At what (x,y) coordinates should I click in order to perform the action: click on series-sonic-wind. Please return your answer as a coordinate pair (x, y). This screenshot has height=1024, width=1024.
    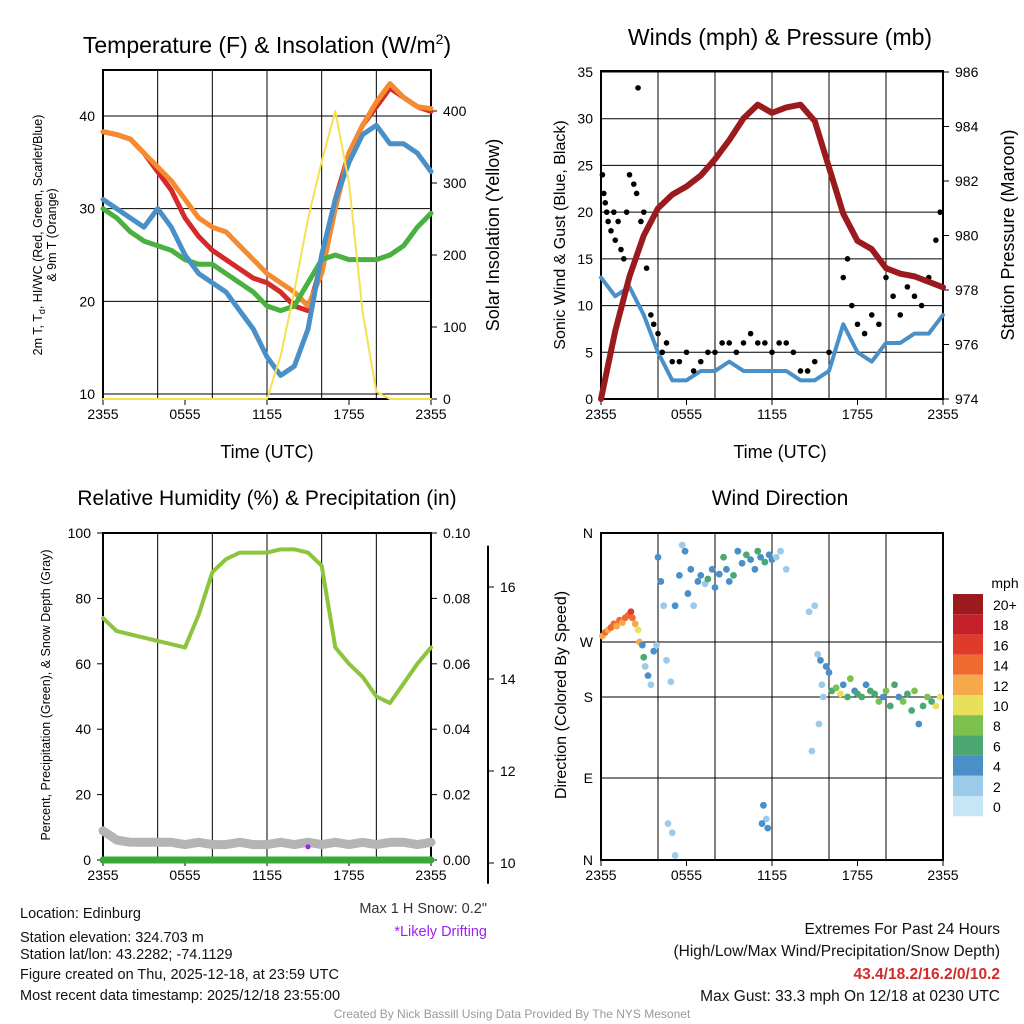
    Looking at the image, I should click on (772, 329).